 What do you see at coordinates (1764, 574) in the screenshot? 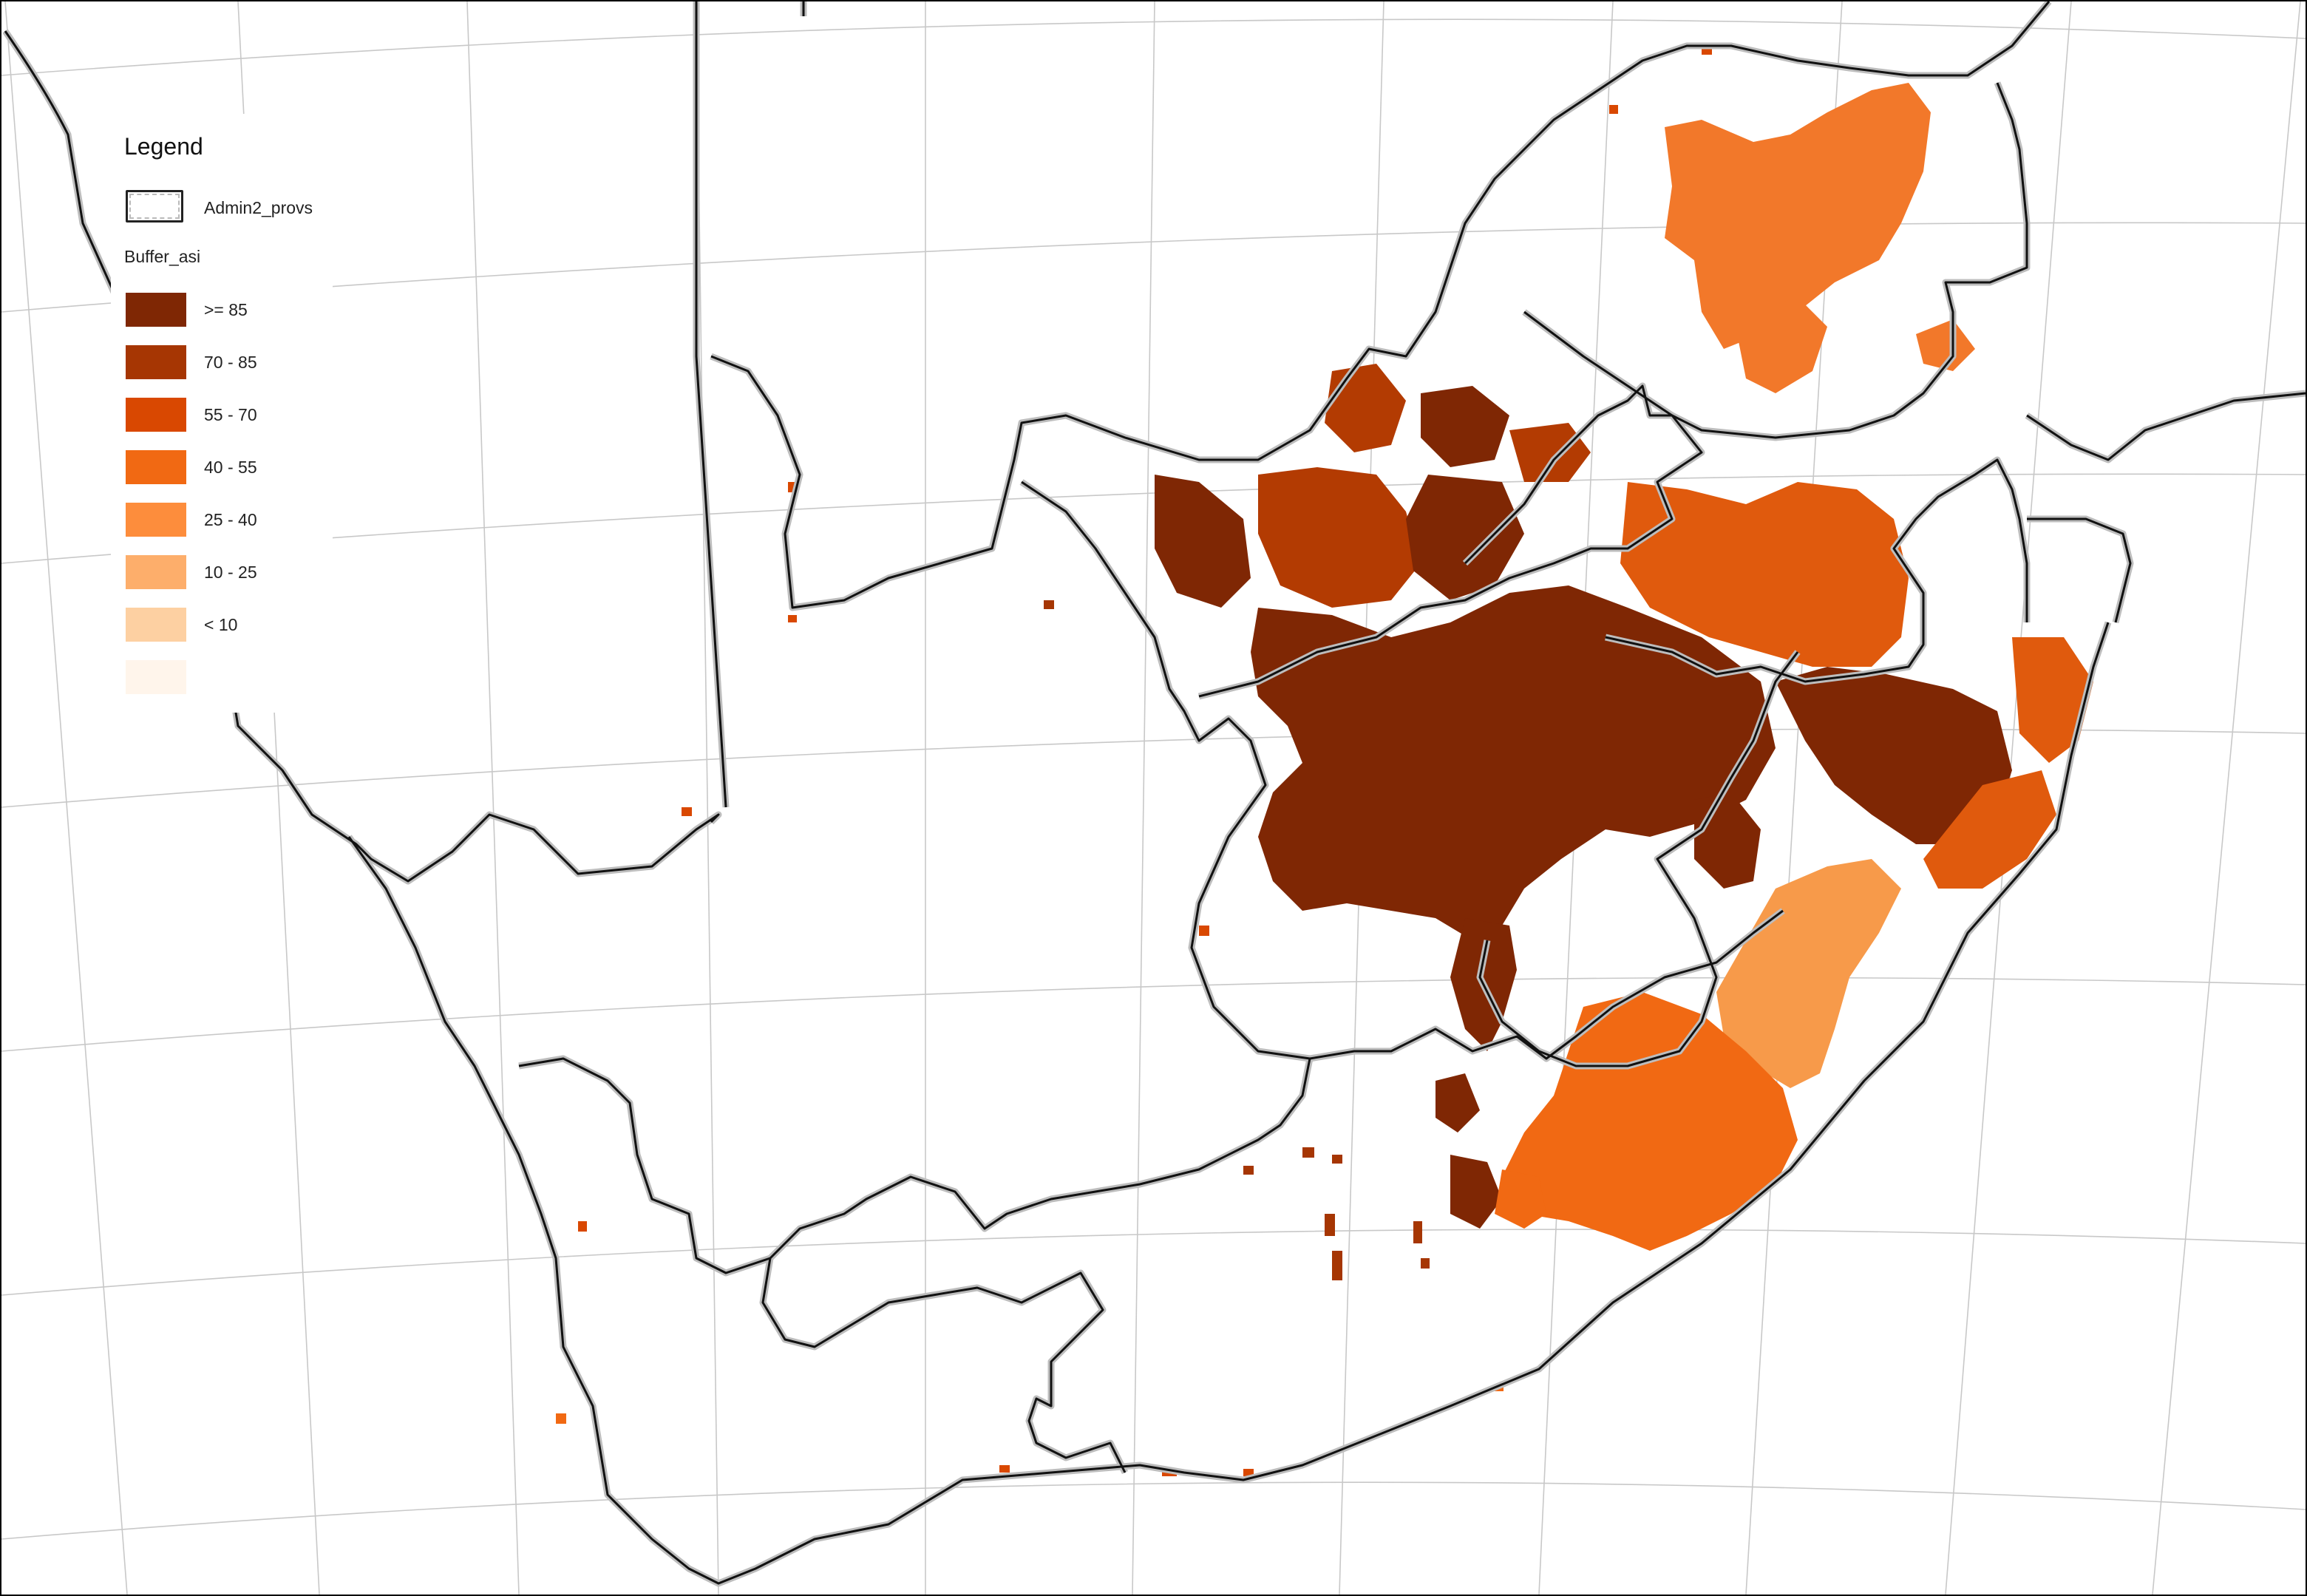
I see `patch-mpumalanga` at bounding box center [1764, 574].